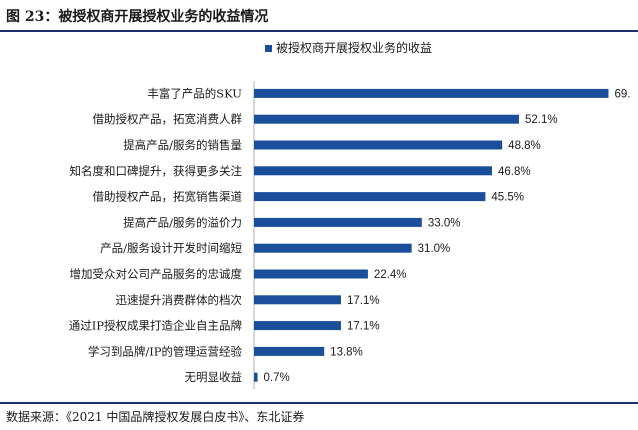 This screenshot has height=430, width=638. I want to click on value-label: 22.4%, so click(390, 275).